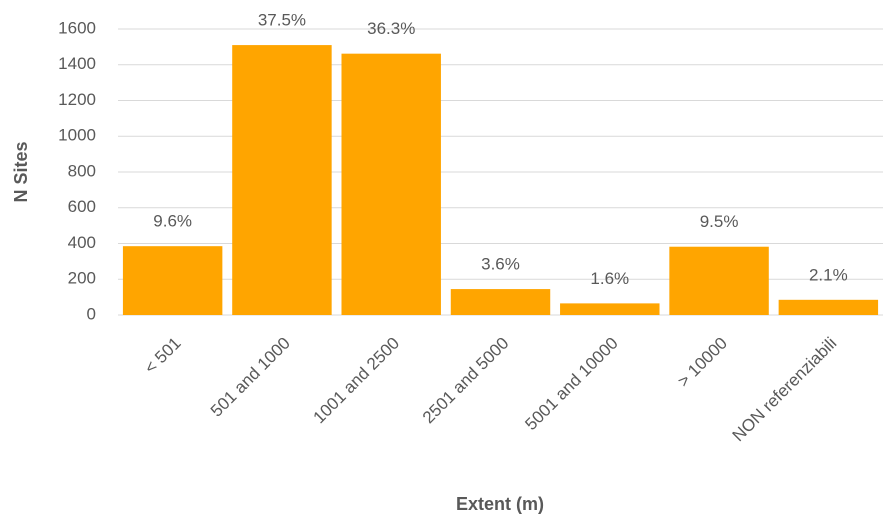 This screenshot has width=883, height=518. What do you see at coordinates (163, 356) in the screenshot?
I see `x-tick-label: < 501` at bounding box center [163, 356].